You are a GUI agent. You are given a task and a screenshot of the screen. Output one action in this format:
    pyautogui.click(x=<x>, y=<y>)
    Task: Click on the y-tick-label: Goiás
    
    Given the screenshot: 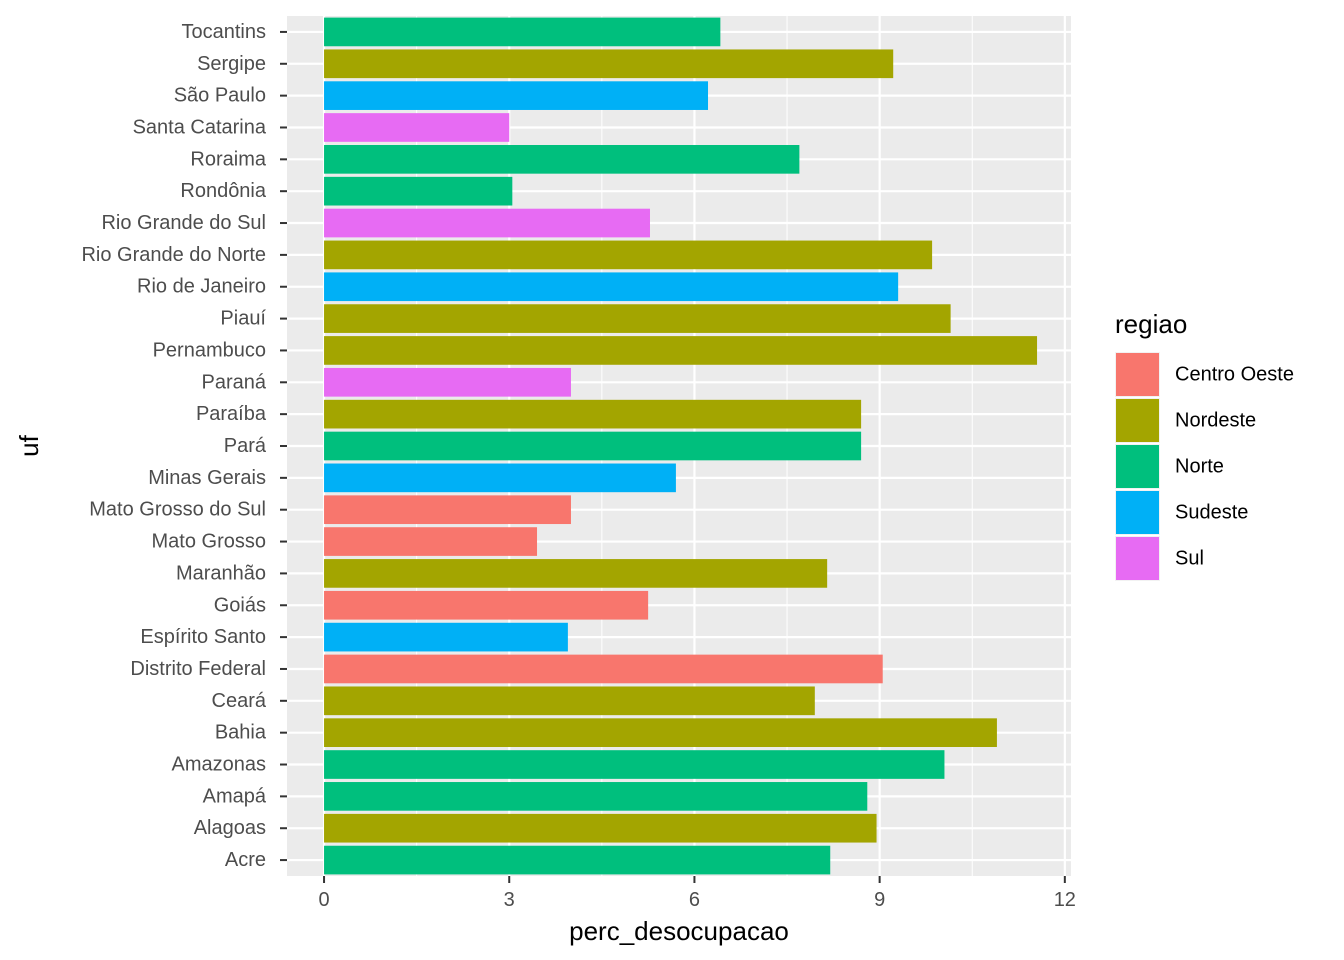 What is the action you would take?
    pyautogui.click(x=240, y=605)
    